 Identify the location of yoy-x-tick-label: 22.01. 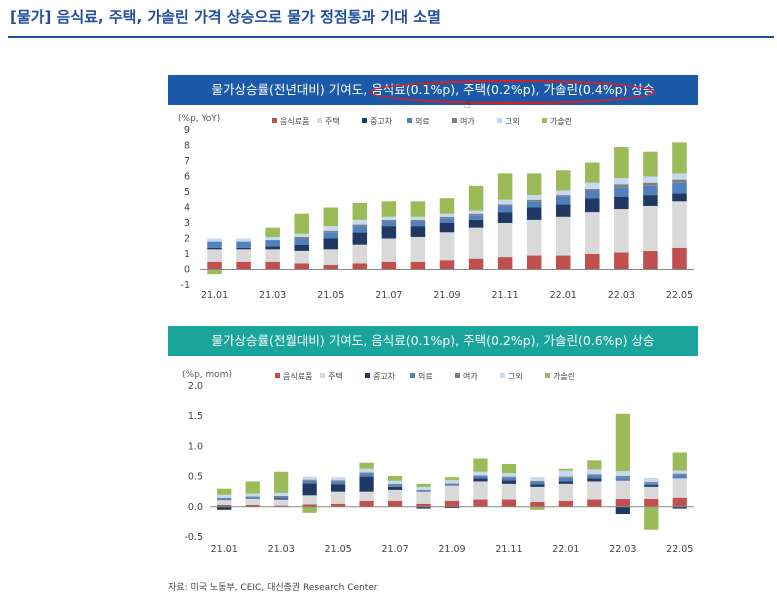
(563, 295).